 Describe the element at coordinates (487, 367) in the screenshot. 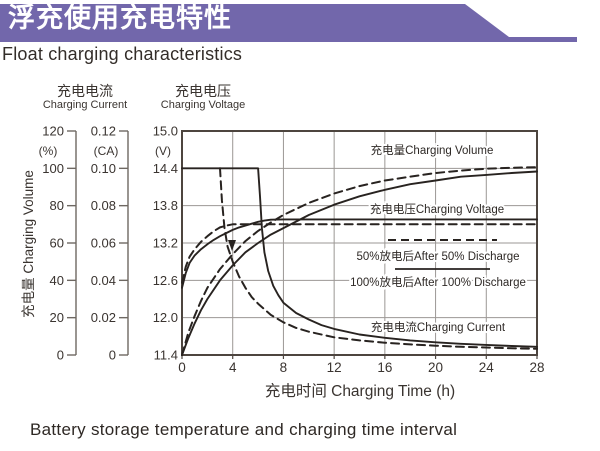

I see `x-tick-label: 24` at that location.